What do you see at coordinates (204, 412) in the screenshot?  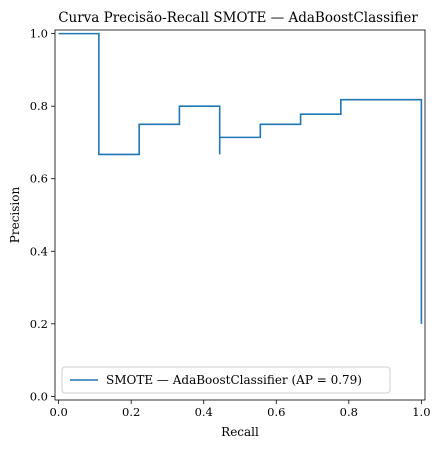 I see `x-tick-label: 0.4` at bounding box center [204, 412].